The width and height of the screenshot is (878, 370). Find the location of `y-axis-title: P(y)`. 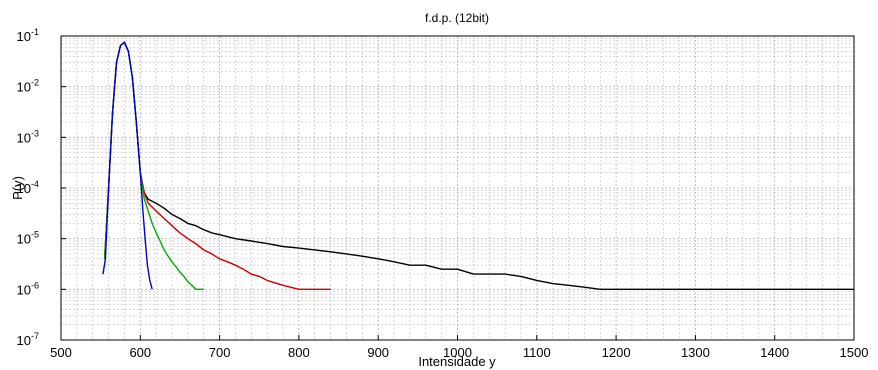

y-axis-title: P(y) is located at coordinates (17, 188).